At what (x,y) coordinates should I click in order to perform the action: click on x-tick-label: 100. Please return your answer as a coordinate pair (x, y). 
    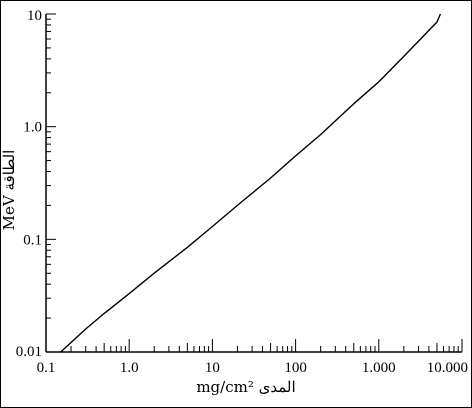
    Looking at the image, I should click on (295, 368).